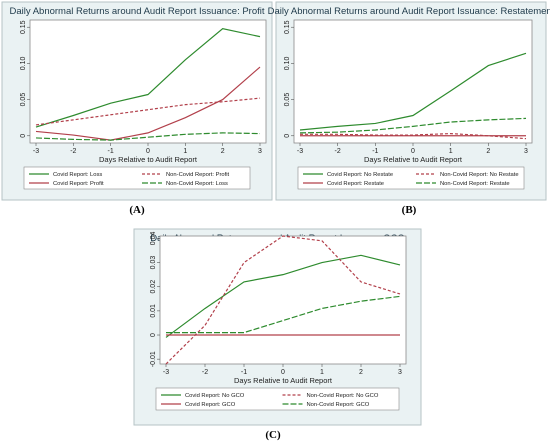 Image resolution: width=550 pixels, height=447 pixels. Describe the element at coordinates (210, 405) in the screenshot. I see `legend-entry: Covid Report: GCO` at that location.